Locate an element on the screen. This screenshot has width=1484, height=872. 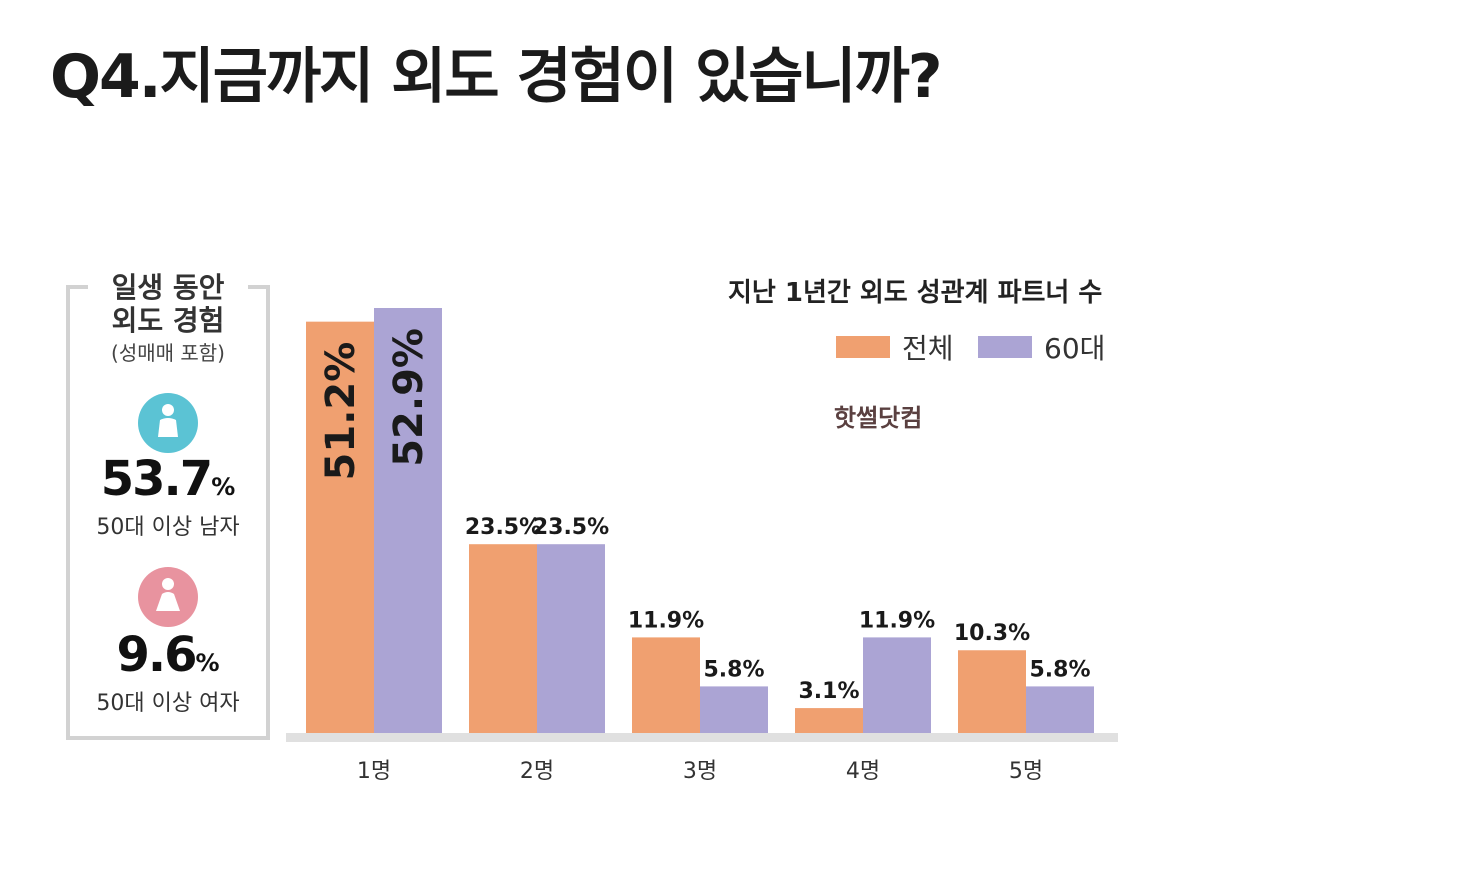
data-label-total-3: 11.9% is located at coordinates (666, 620).